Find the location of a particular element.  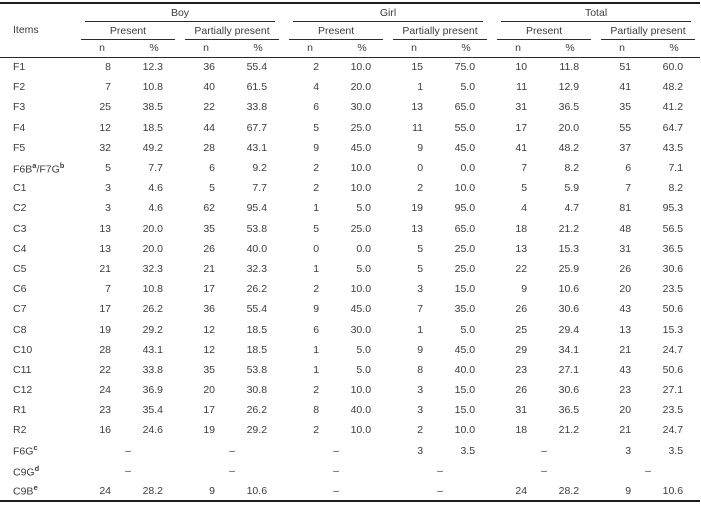

cell-percent: 36.9 is located at coordinates (152, 390).